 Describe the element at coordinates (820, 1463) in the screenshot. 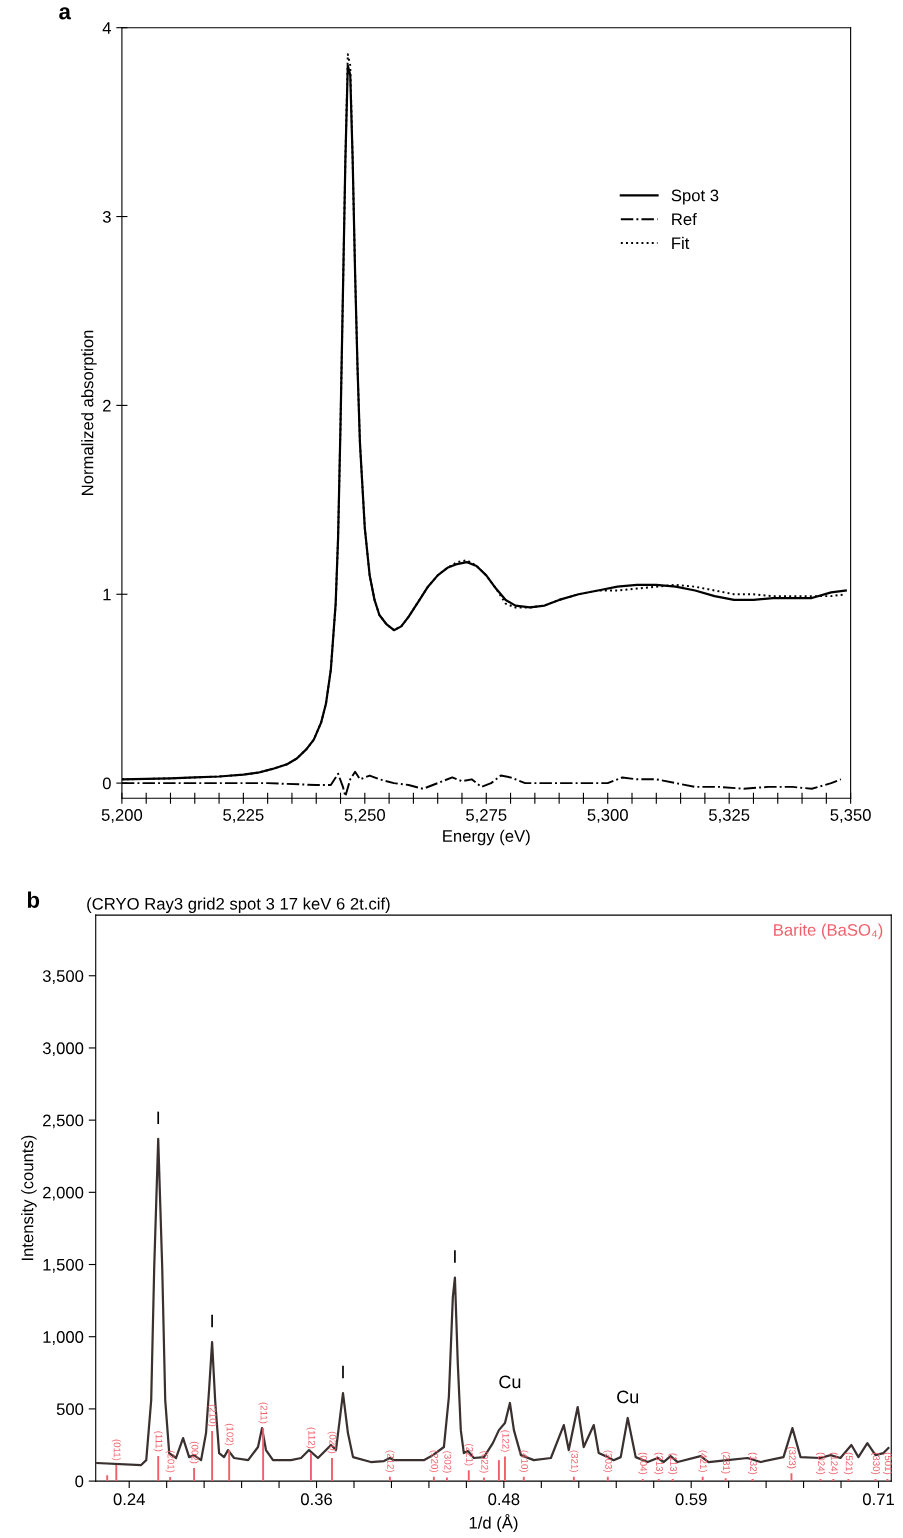

I see `annotation: (024)` at that location.